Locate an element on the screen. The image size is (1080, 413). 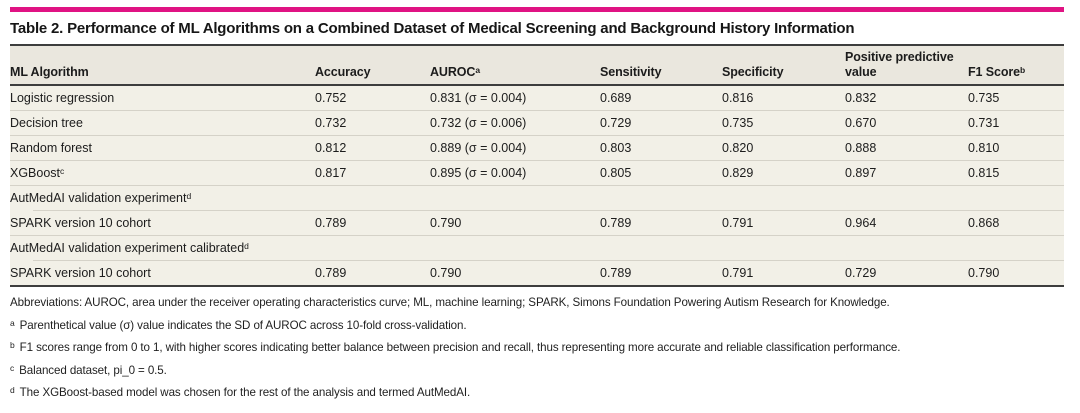
column-header-auroc: AUROCa is located at coordinates (515, 65).